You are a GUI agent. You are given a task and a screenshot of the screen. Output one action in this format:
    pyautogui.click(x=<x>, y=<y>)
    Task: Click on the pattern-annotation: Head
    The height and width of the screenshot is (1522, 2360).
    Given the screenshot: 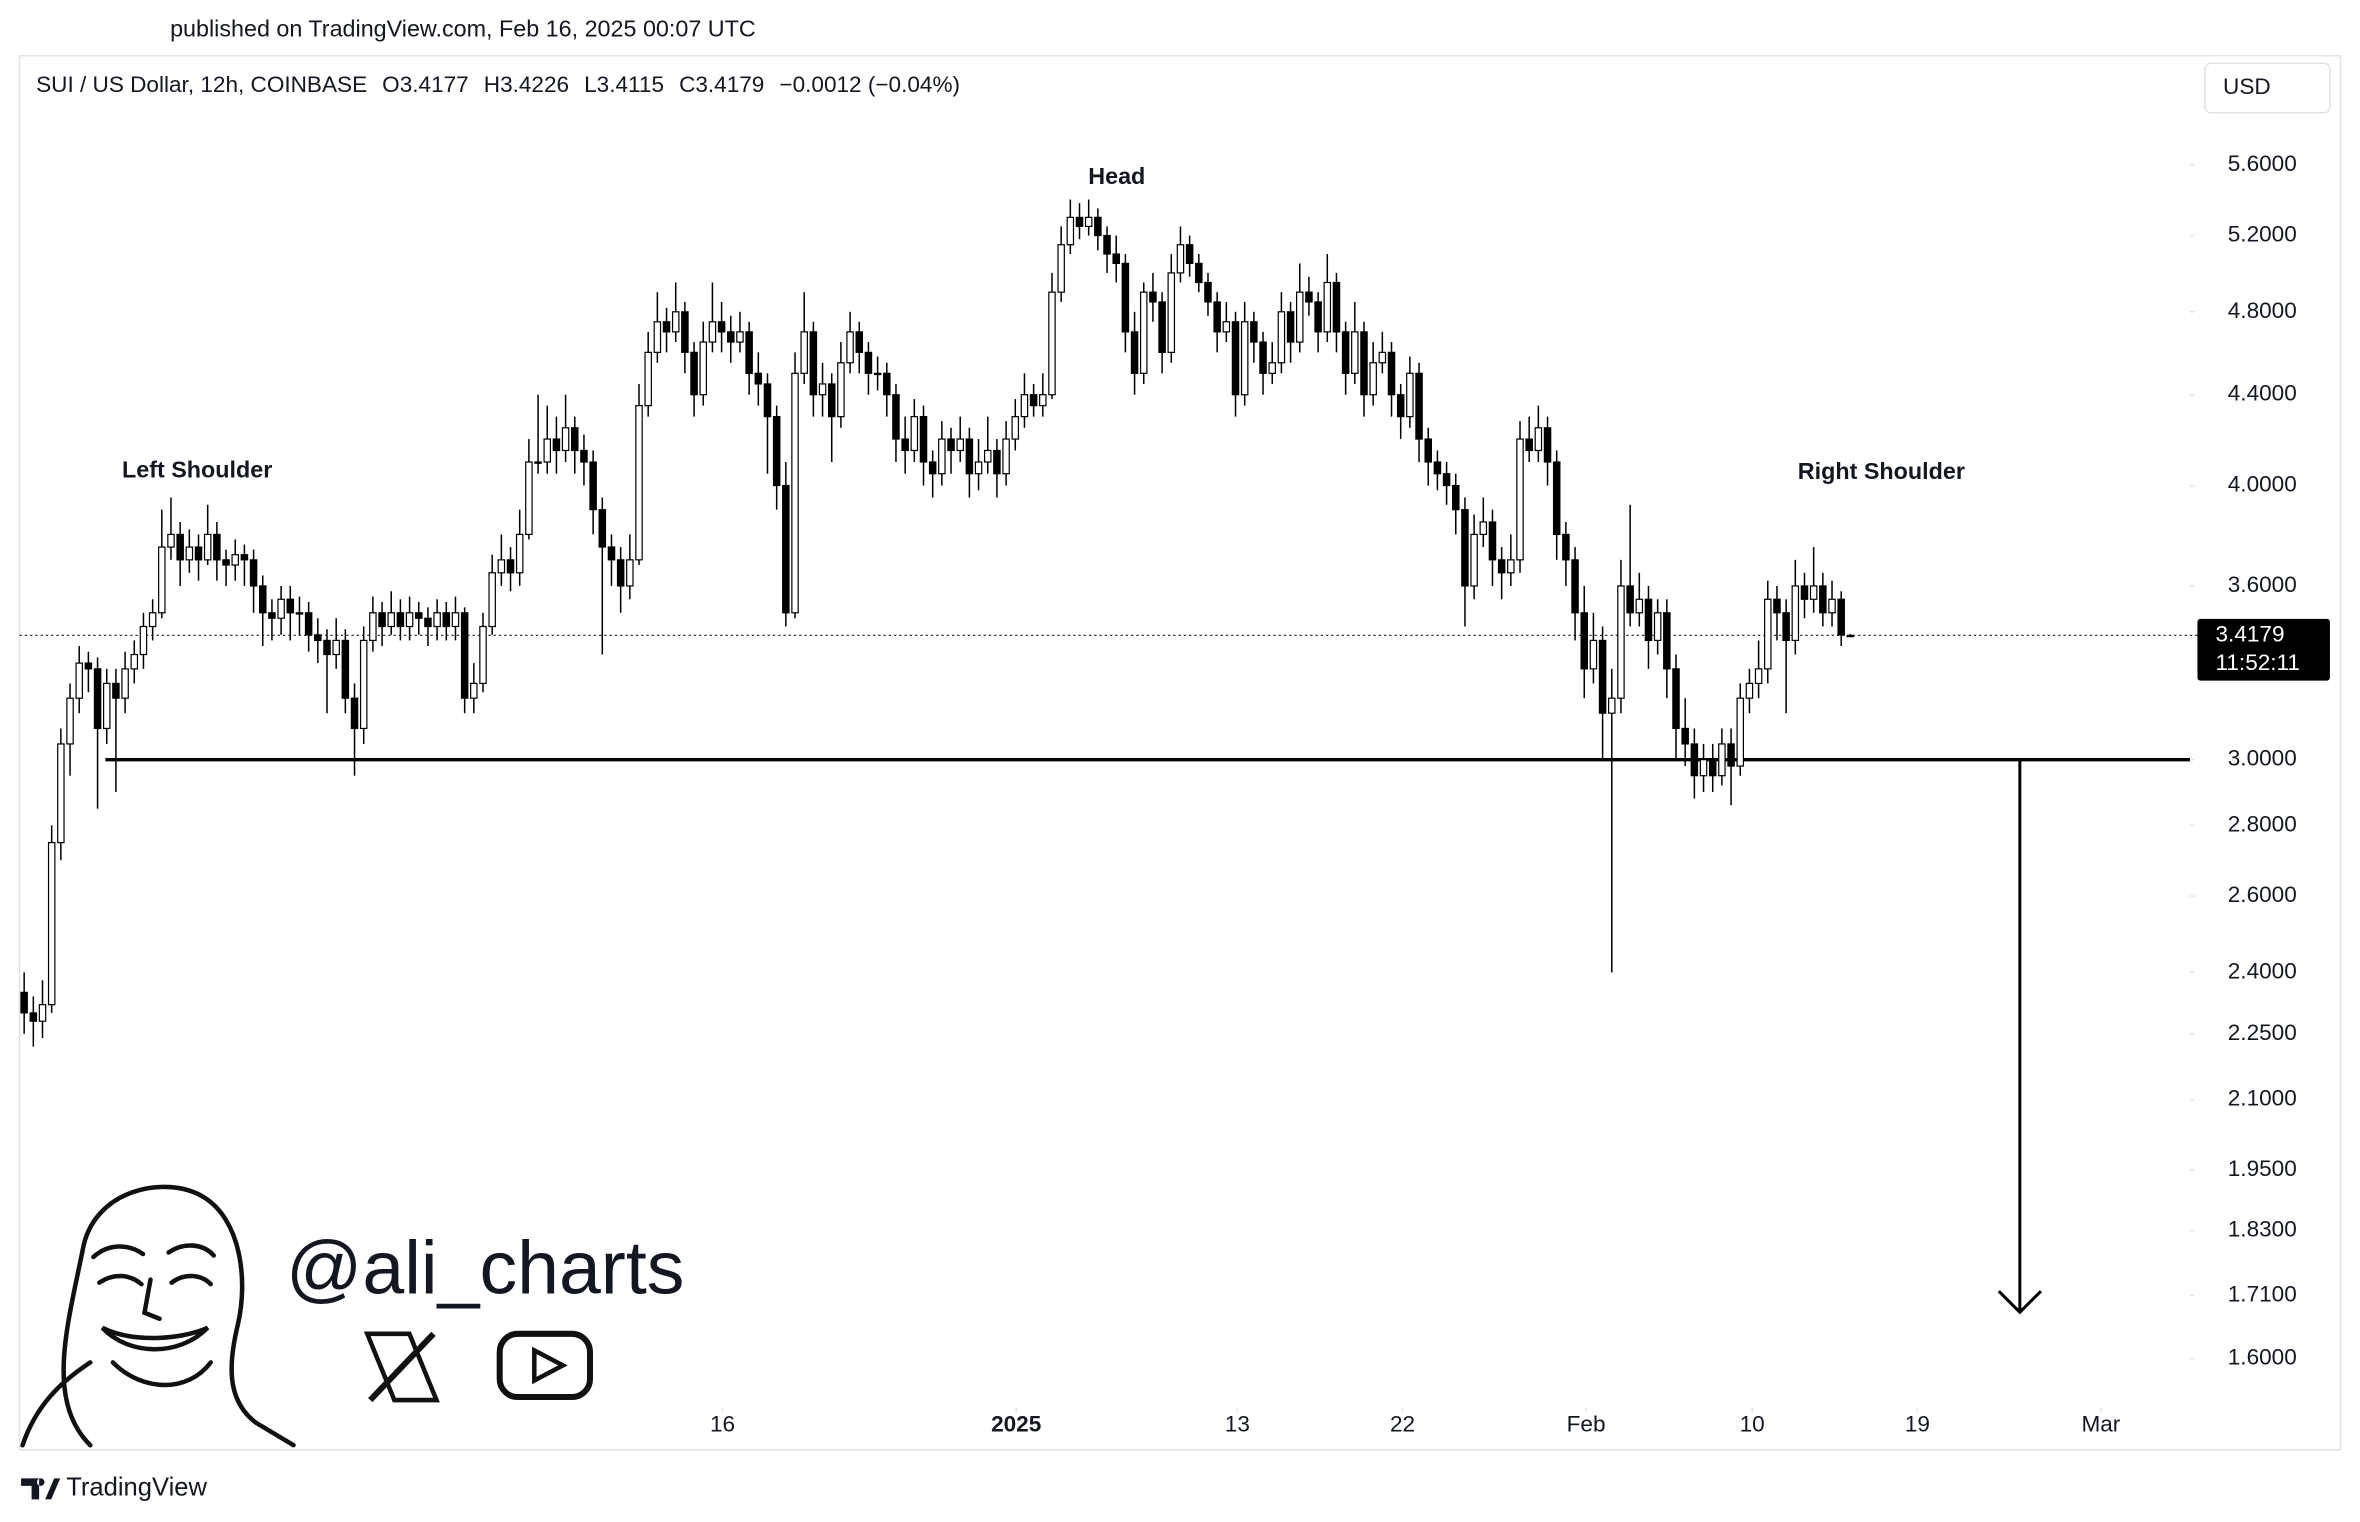 What is the action you would take?
    pyautogui.click(x=1116, y=176)
    